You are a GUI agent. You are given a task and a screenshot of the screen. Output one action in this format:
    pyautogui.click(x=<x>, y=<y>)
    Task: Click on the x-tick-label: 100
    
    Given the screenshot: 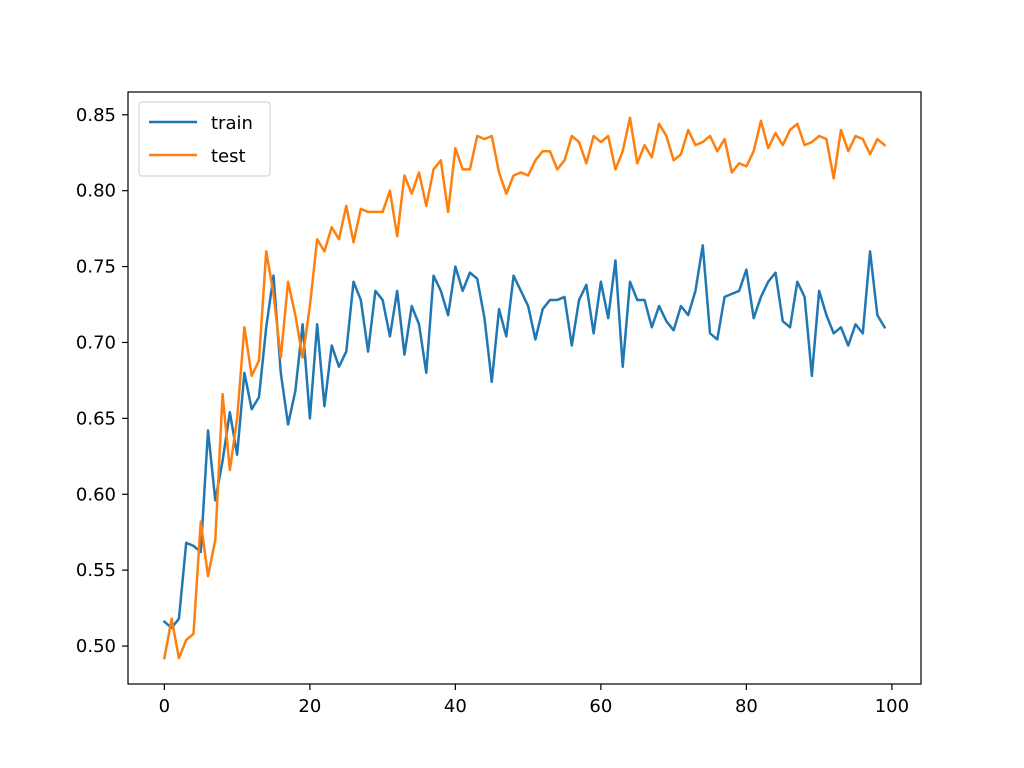 What is the action you would take?
    pyautogui.click(x=892, y=706)
    